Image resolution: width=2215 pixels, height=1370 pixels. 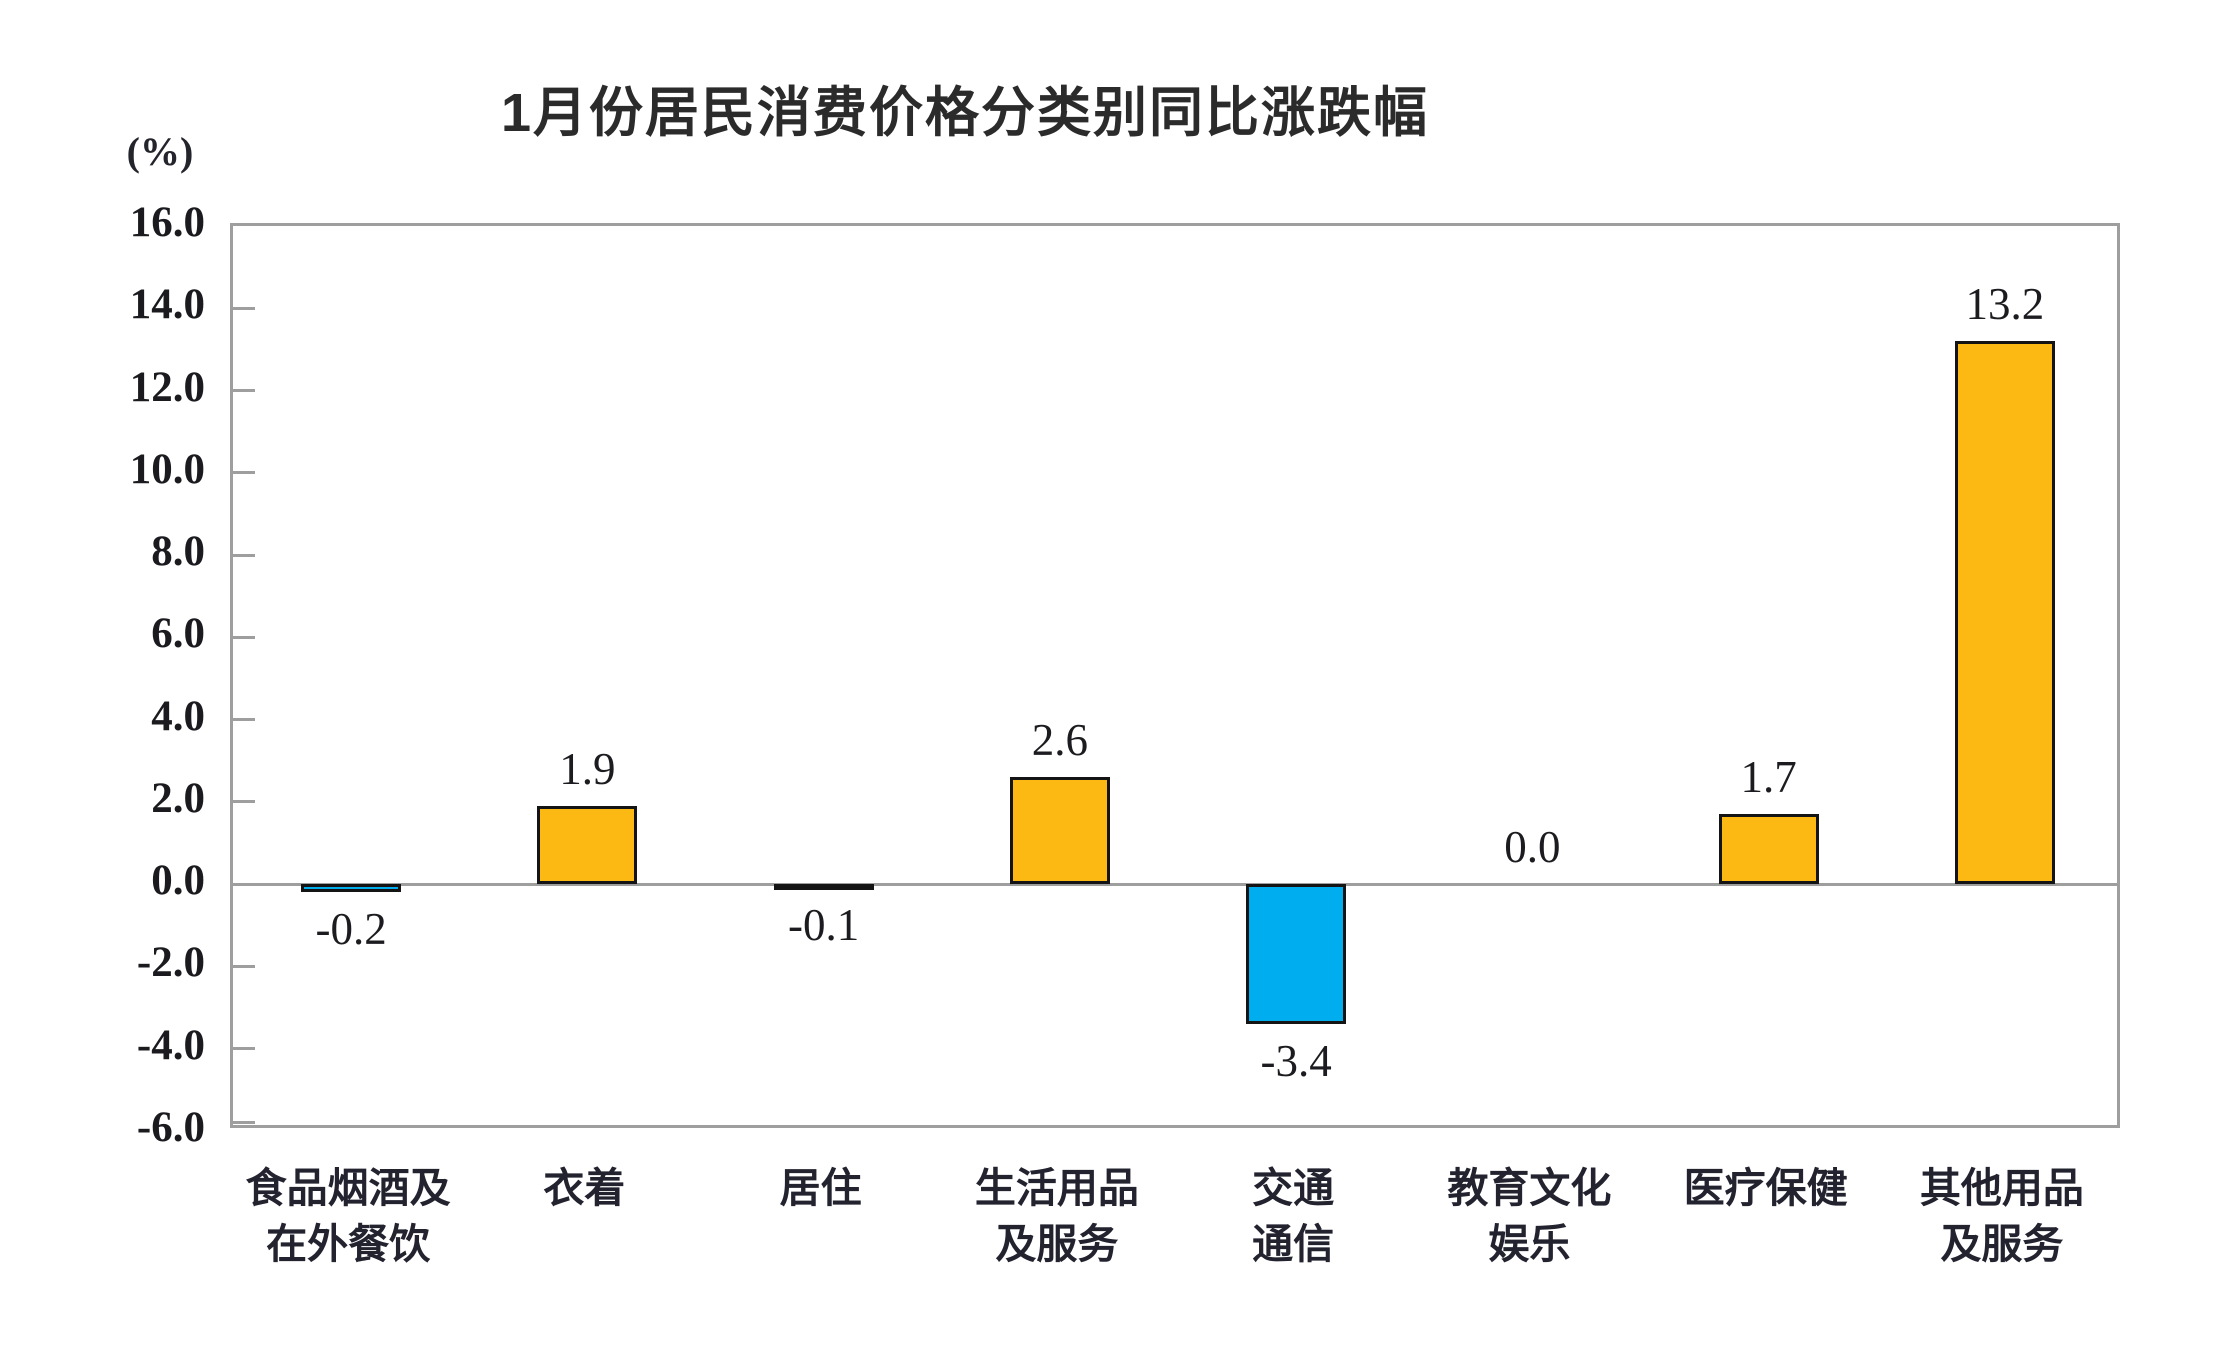 What do you see at coordinates (178, 634) in the screenshot?
I see `y-axis-tick-label: 6.0` at bounding box center [178, 634].